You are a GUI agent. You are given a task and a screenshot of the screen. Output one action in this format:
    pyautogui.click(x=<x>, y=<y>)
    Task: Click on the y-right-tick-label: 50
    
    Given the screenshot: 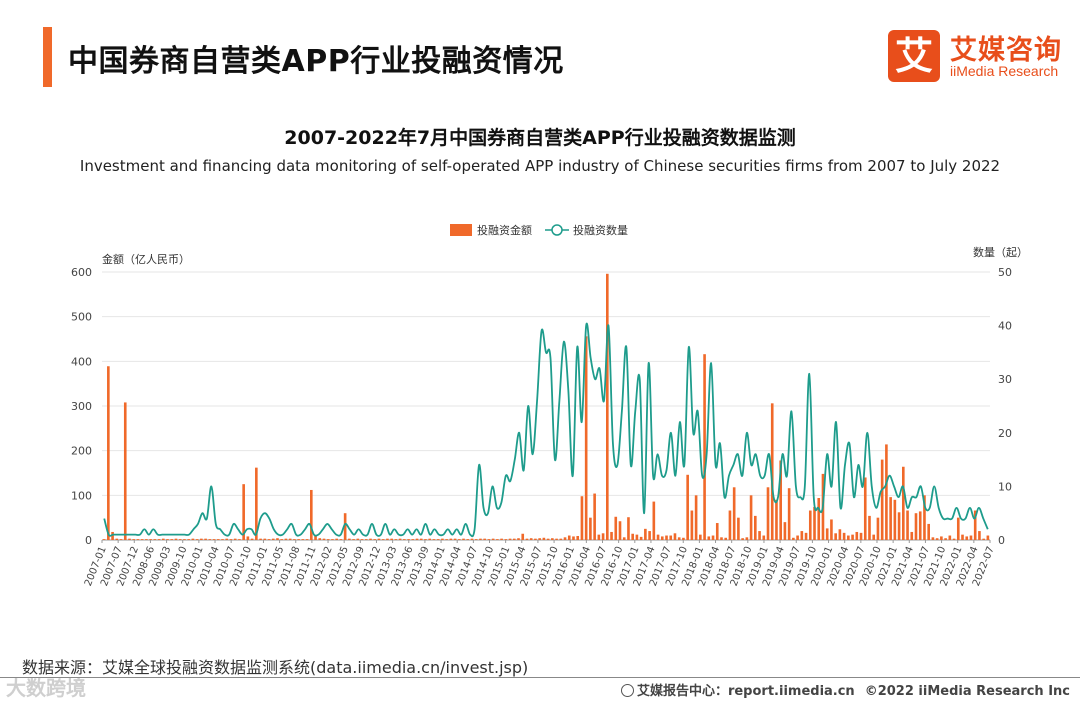 What is the action you would take?
    pyautogui.click(x=1005, y=272)
    